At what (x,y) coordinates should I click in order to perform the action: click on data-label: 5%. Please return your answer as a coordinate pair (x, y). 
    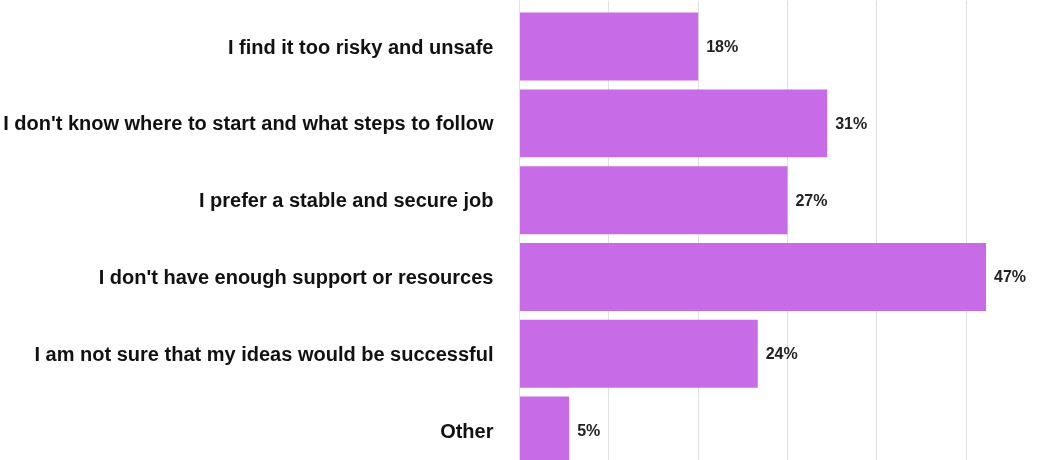
    Looking at the image, I should click on (589, 431).